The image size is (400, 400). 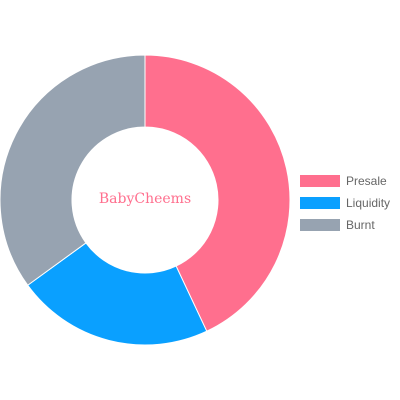 I want to click on legend-label-liquidity: Liquidity, so click(x=368, y=203).